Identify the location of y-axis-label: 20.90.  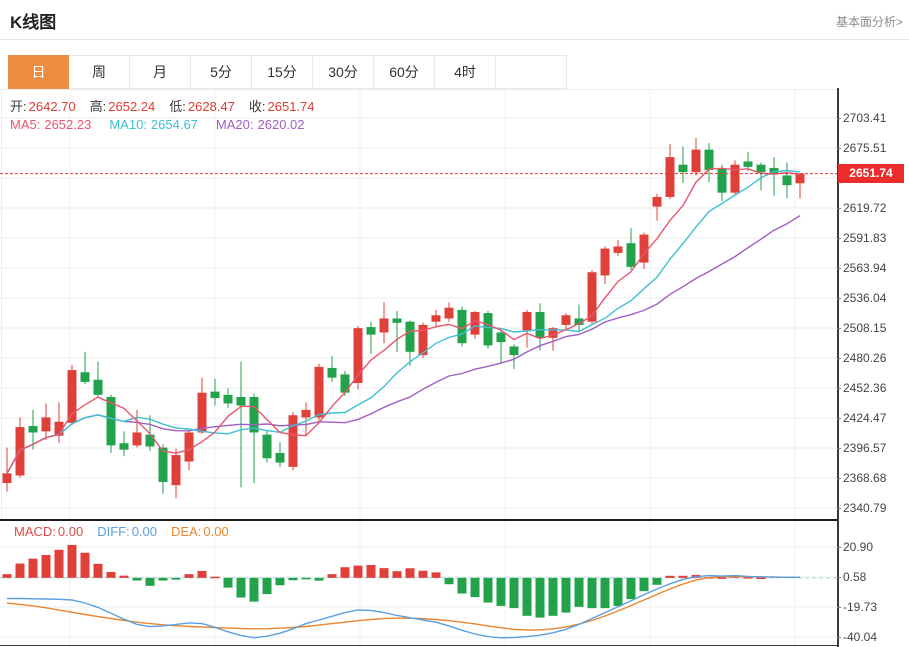
(858, 546).